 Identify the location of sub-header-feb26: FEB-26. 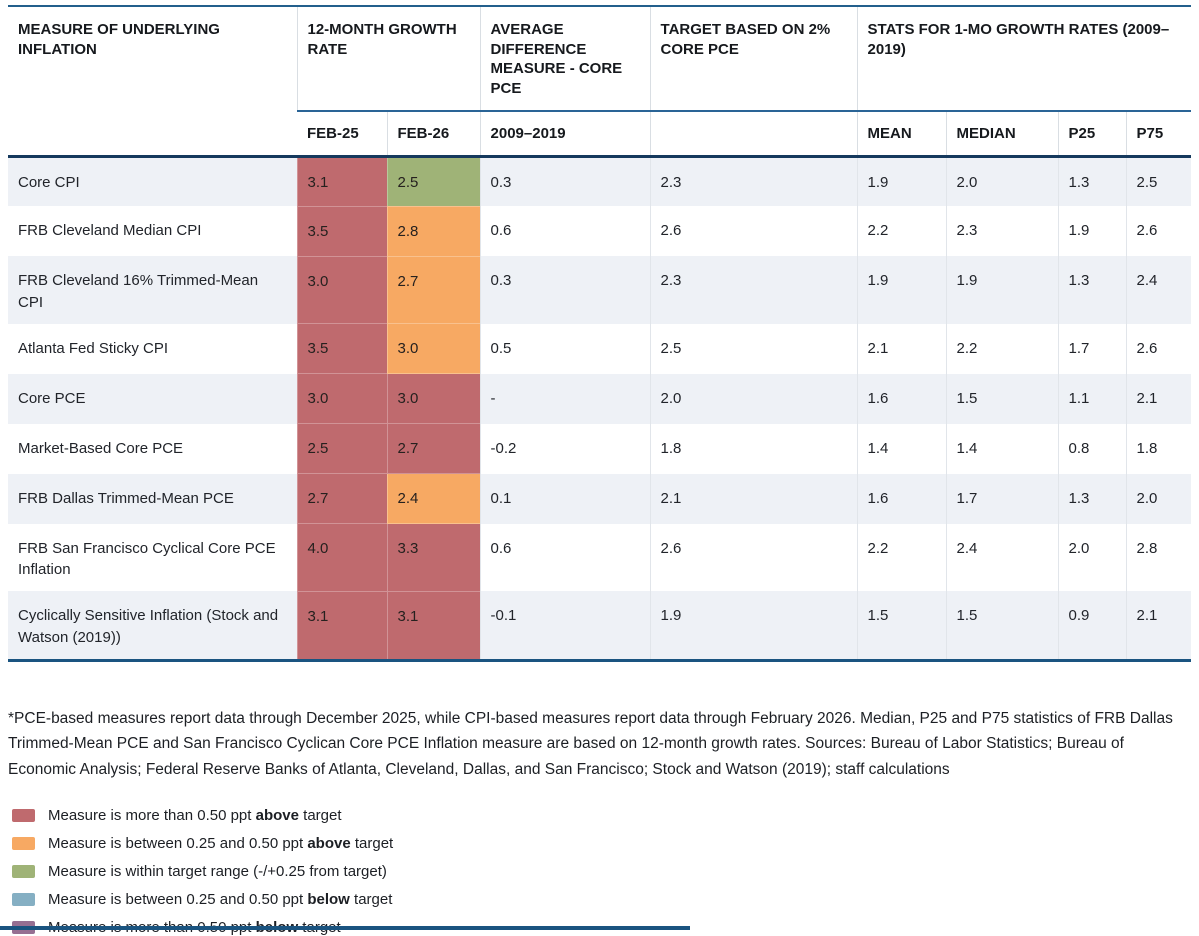
(433, 134).